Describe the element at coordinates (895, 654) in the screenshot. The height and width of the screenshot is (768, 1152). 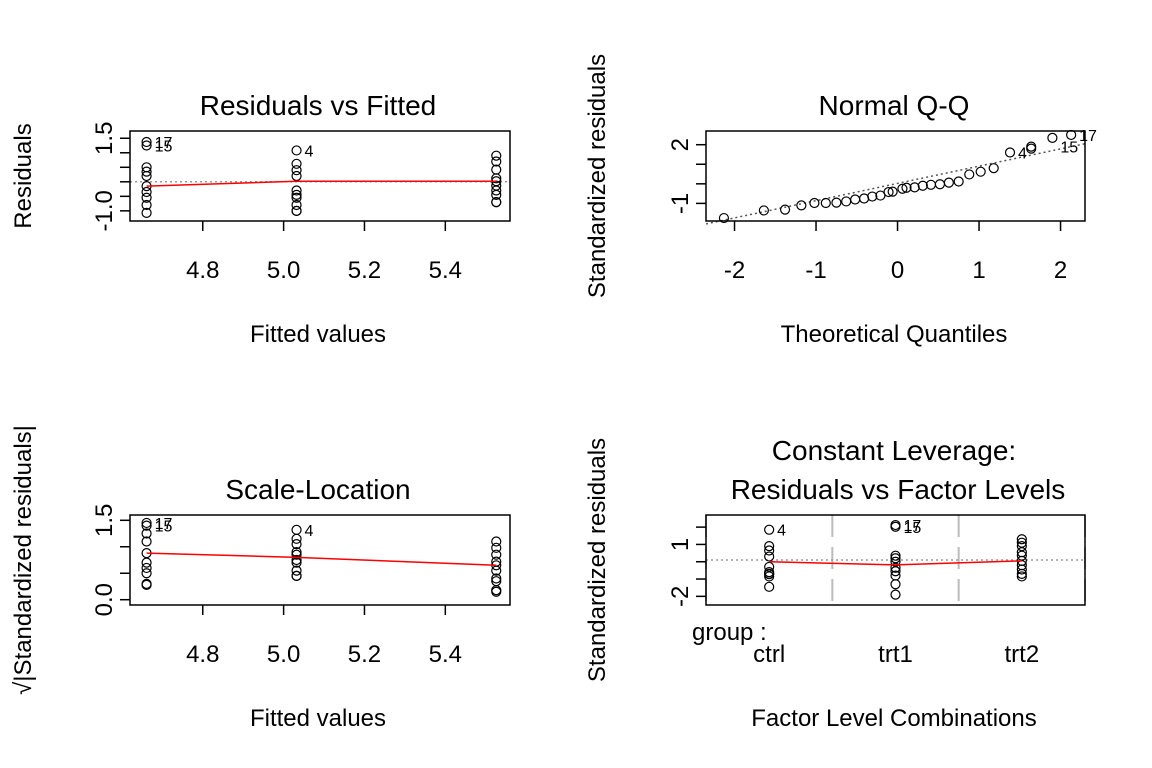
I see `x-tick-label: trt1` at that location.